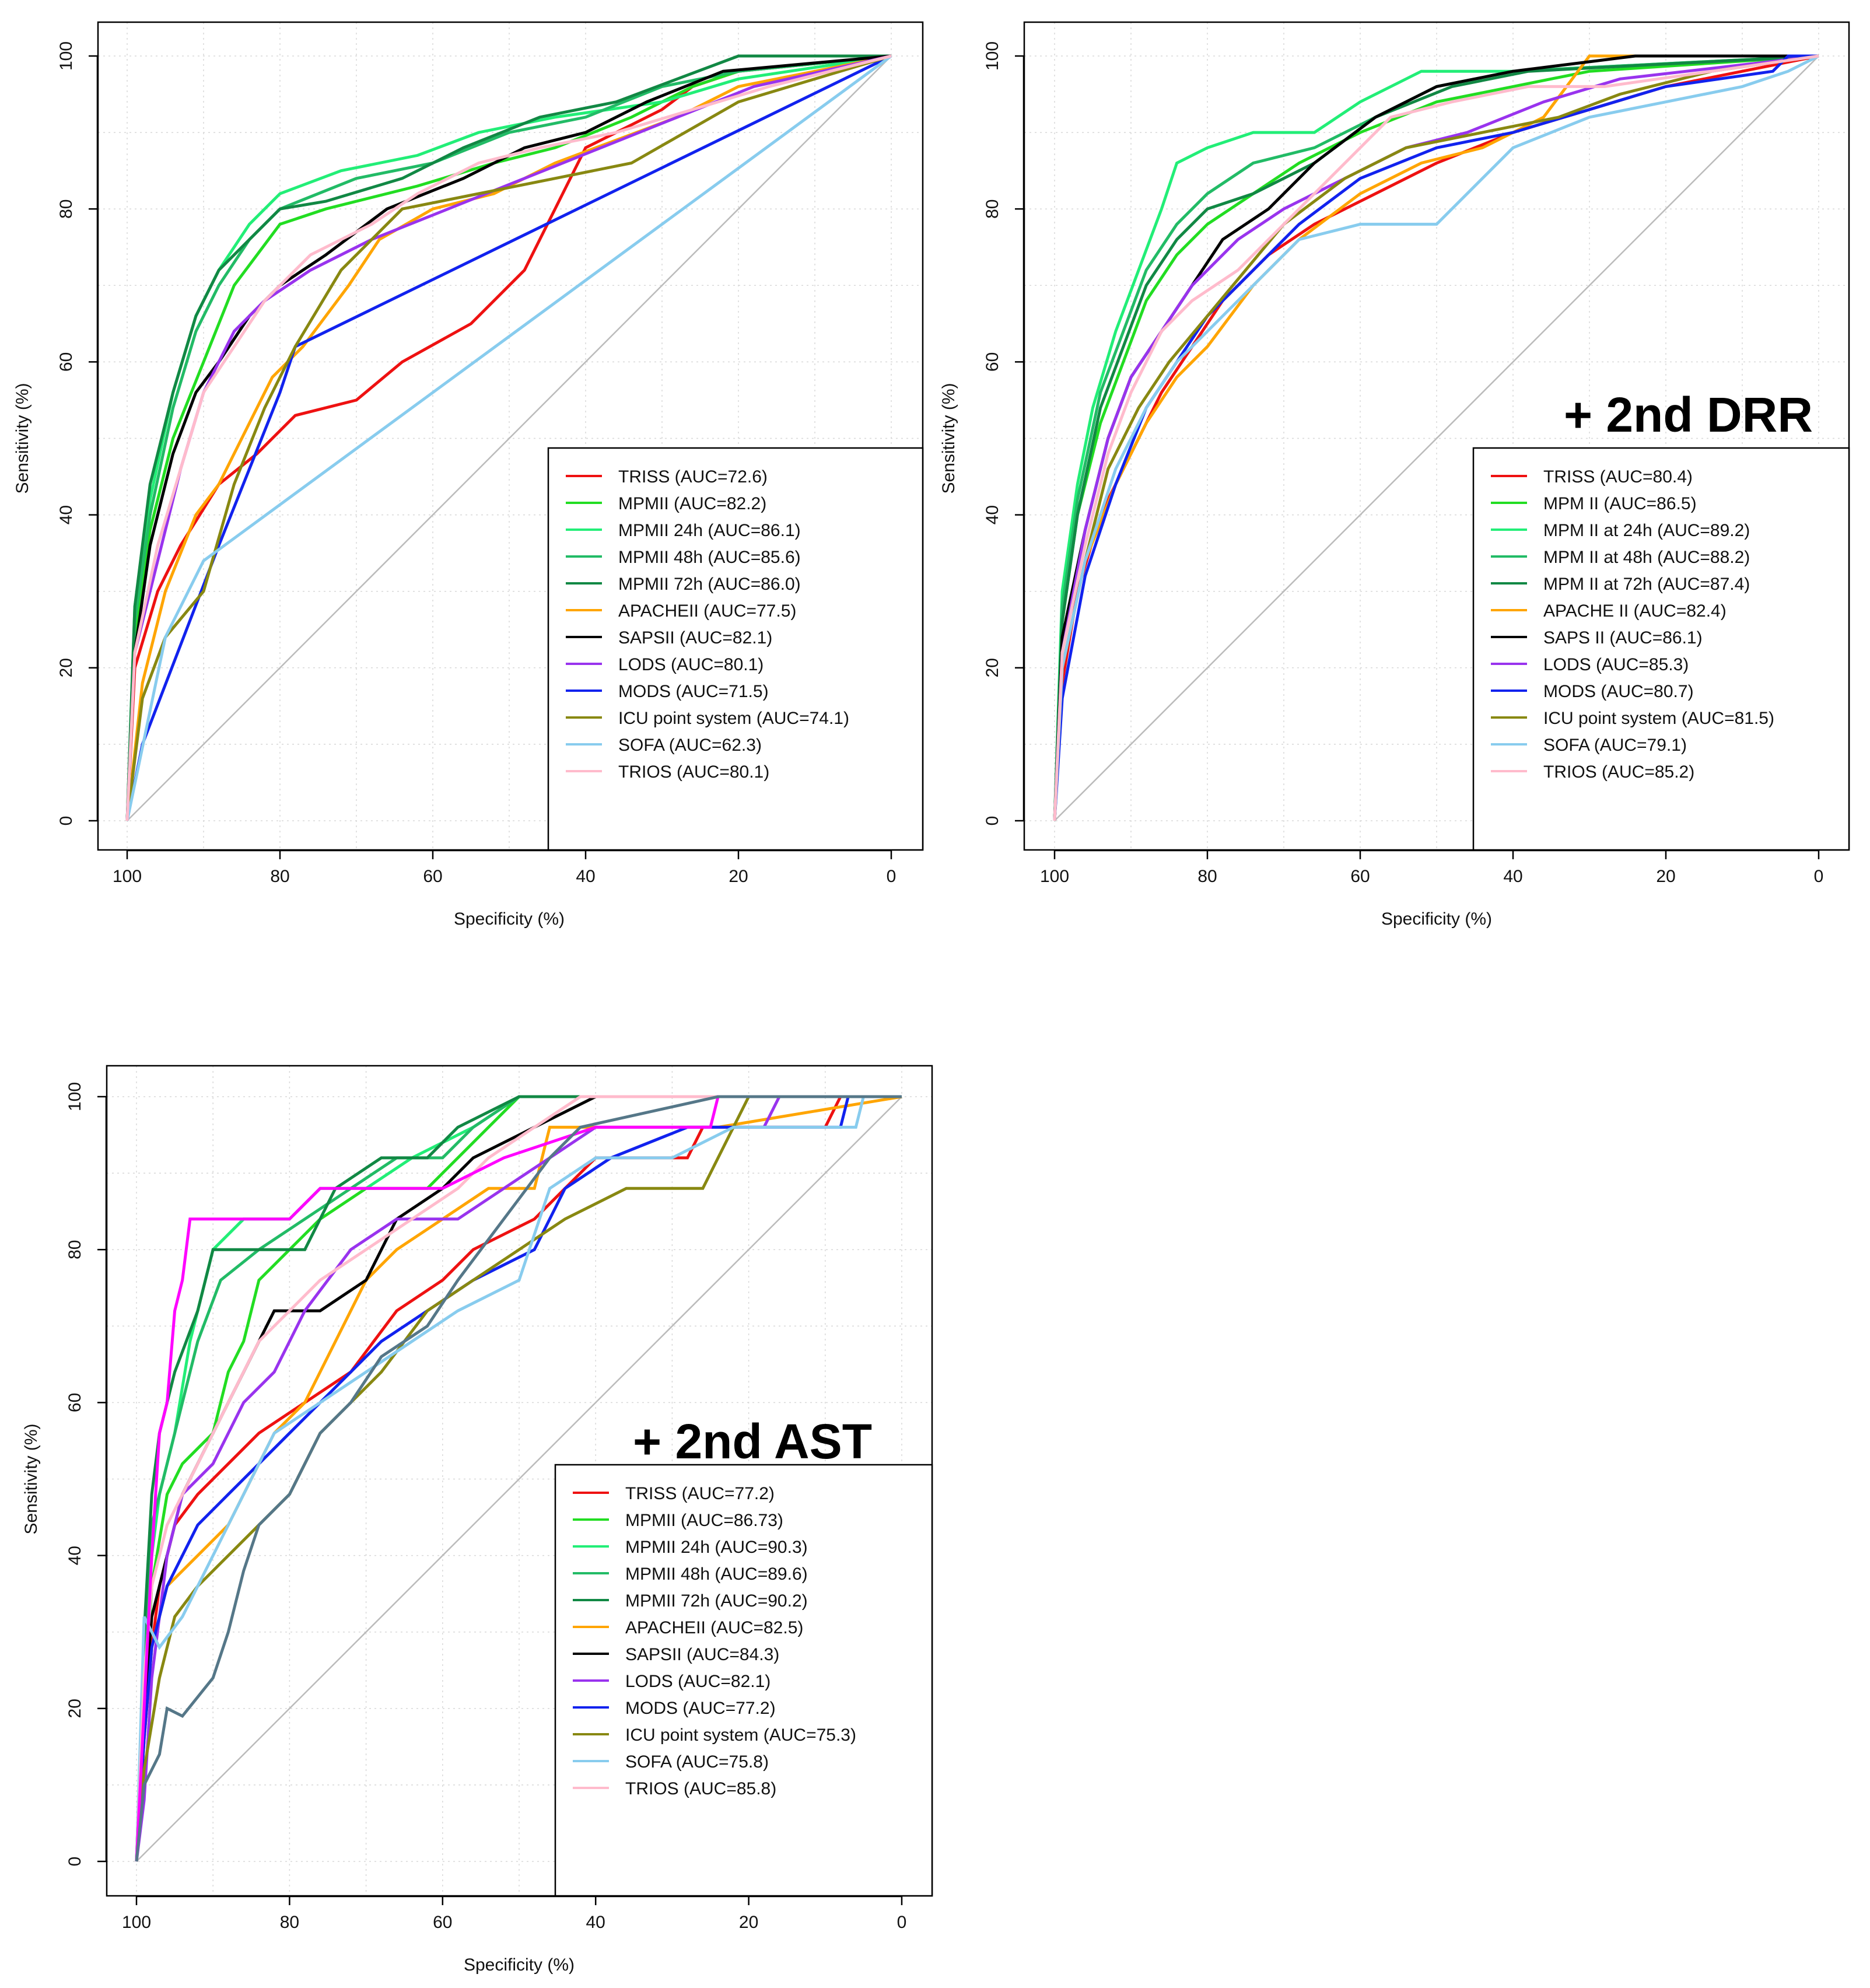  Describe the element at coordinates (733, 718) in the screenshot. I see `legend-entry: ICU point system (AUC=74.1)` at that location.